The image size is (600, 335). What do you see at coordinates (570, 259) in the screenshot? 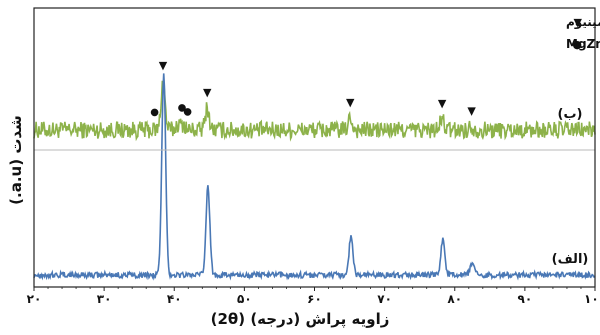
I see `series-label-1: (الف)` at bounding box center [570, 259].